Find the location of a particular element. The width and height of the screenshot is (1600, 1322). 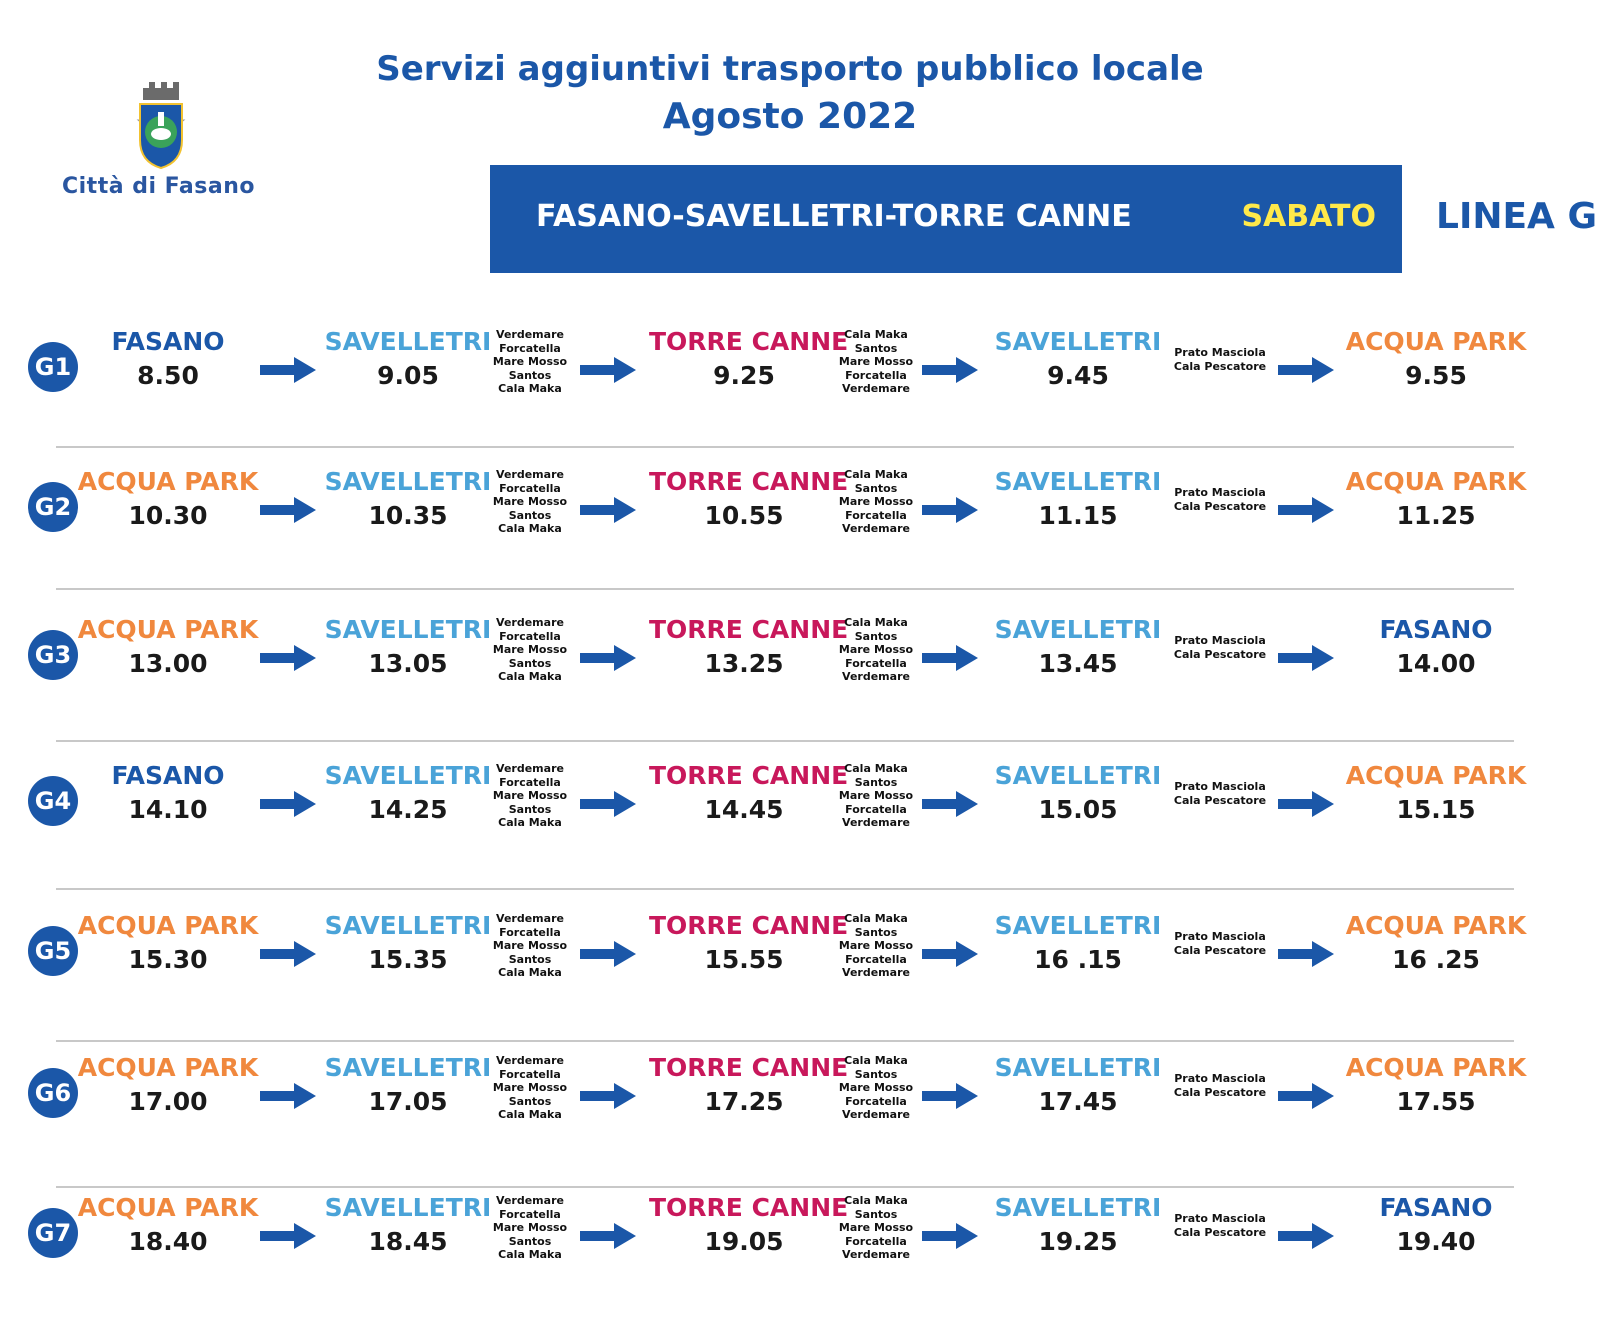

stop-time: 13.05 is located at coordinates (408, 663).